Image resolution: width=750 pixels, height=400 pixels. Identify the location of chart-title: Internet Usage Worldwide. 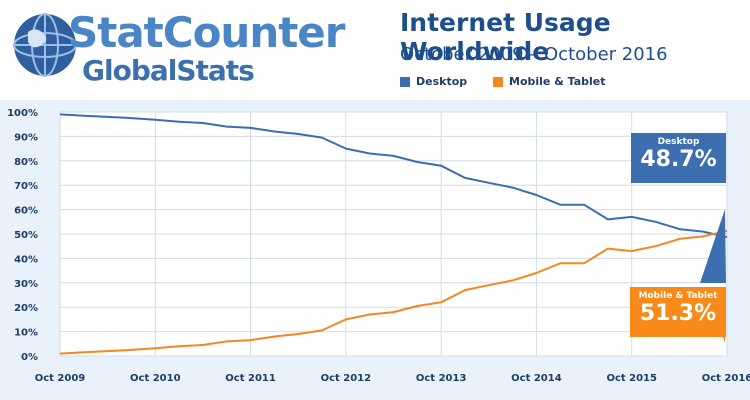
(505, 37).